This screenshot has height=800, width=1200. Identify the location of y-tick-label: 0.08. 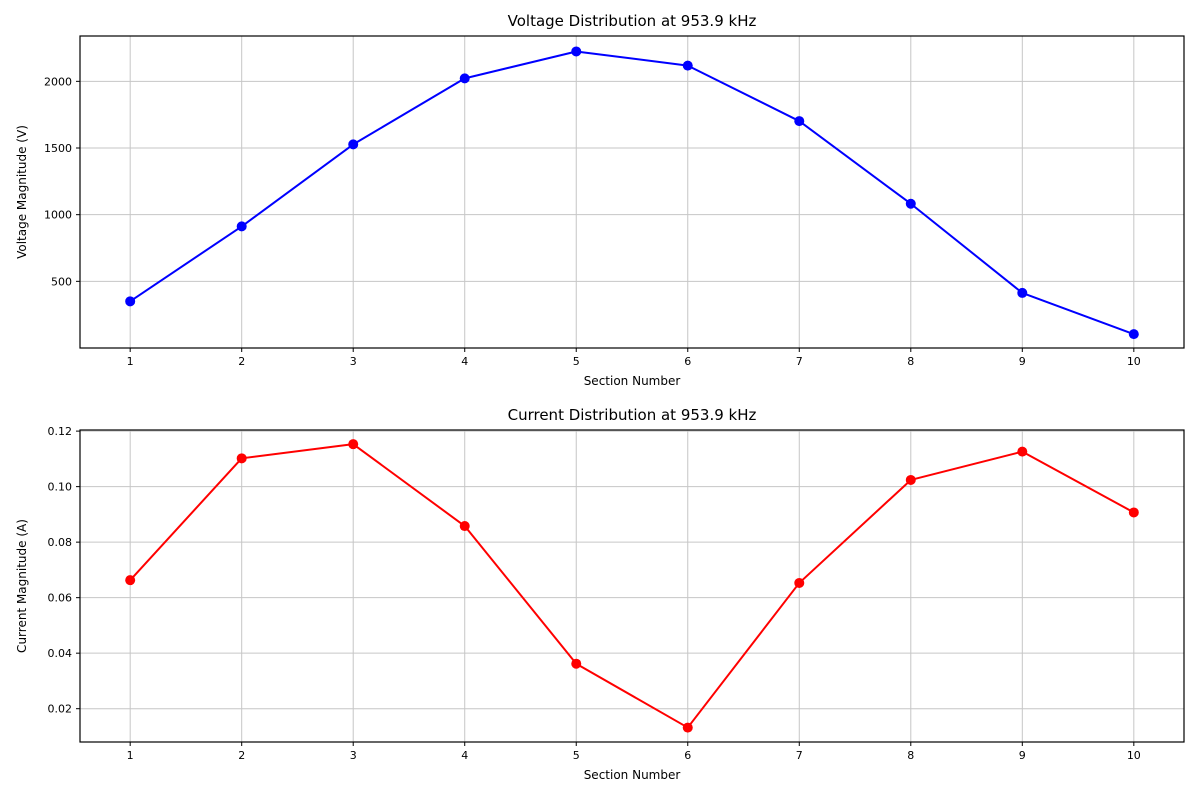
(60, 542).